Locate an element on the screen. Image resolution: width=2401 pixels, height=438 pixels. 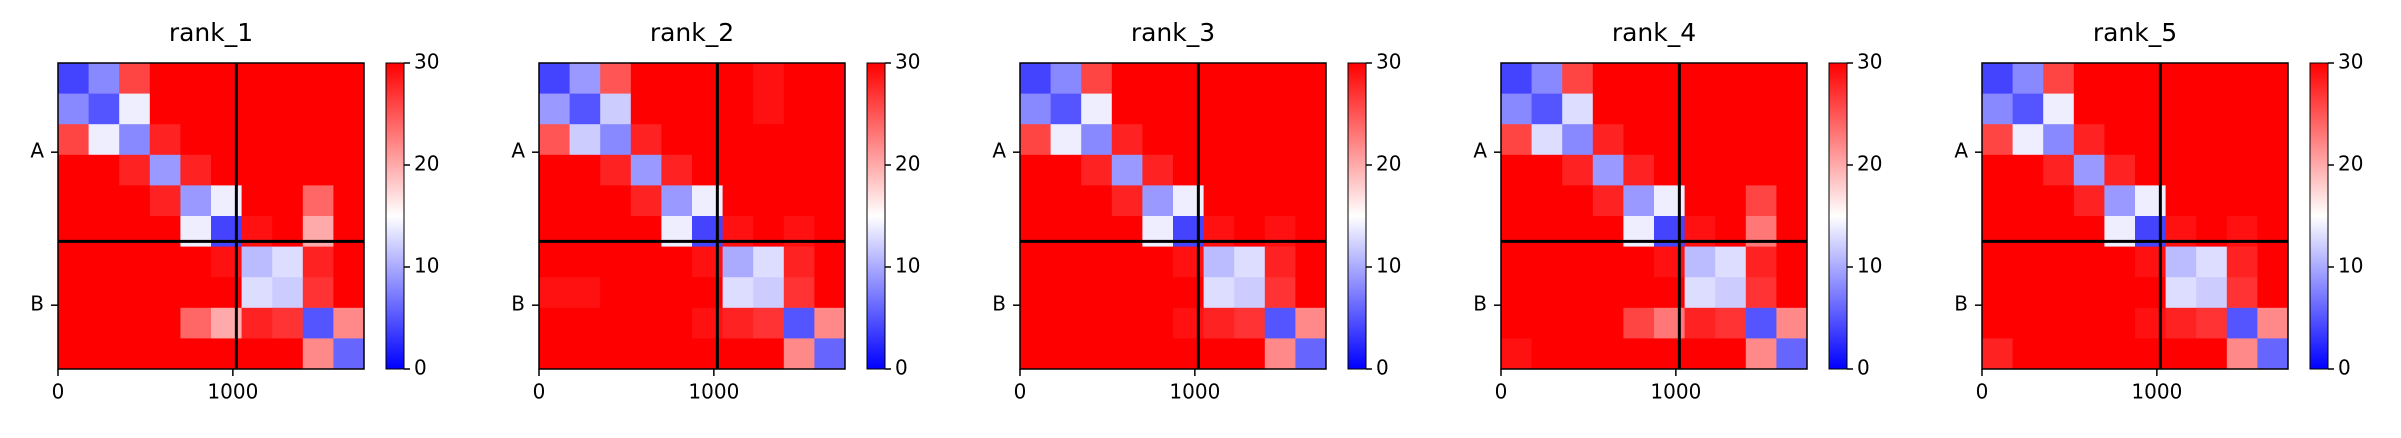
plot-frame is located at coordinates (211, 216).